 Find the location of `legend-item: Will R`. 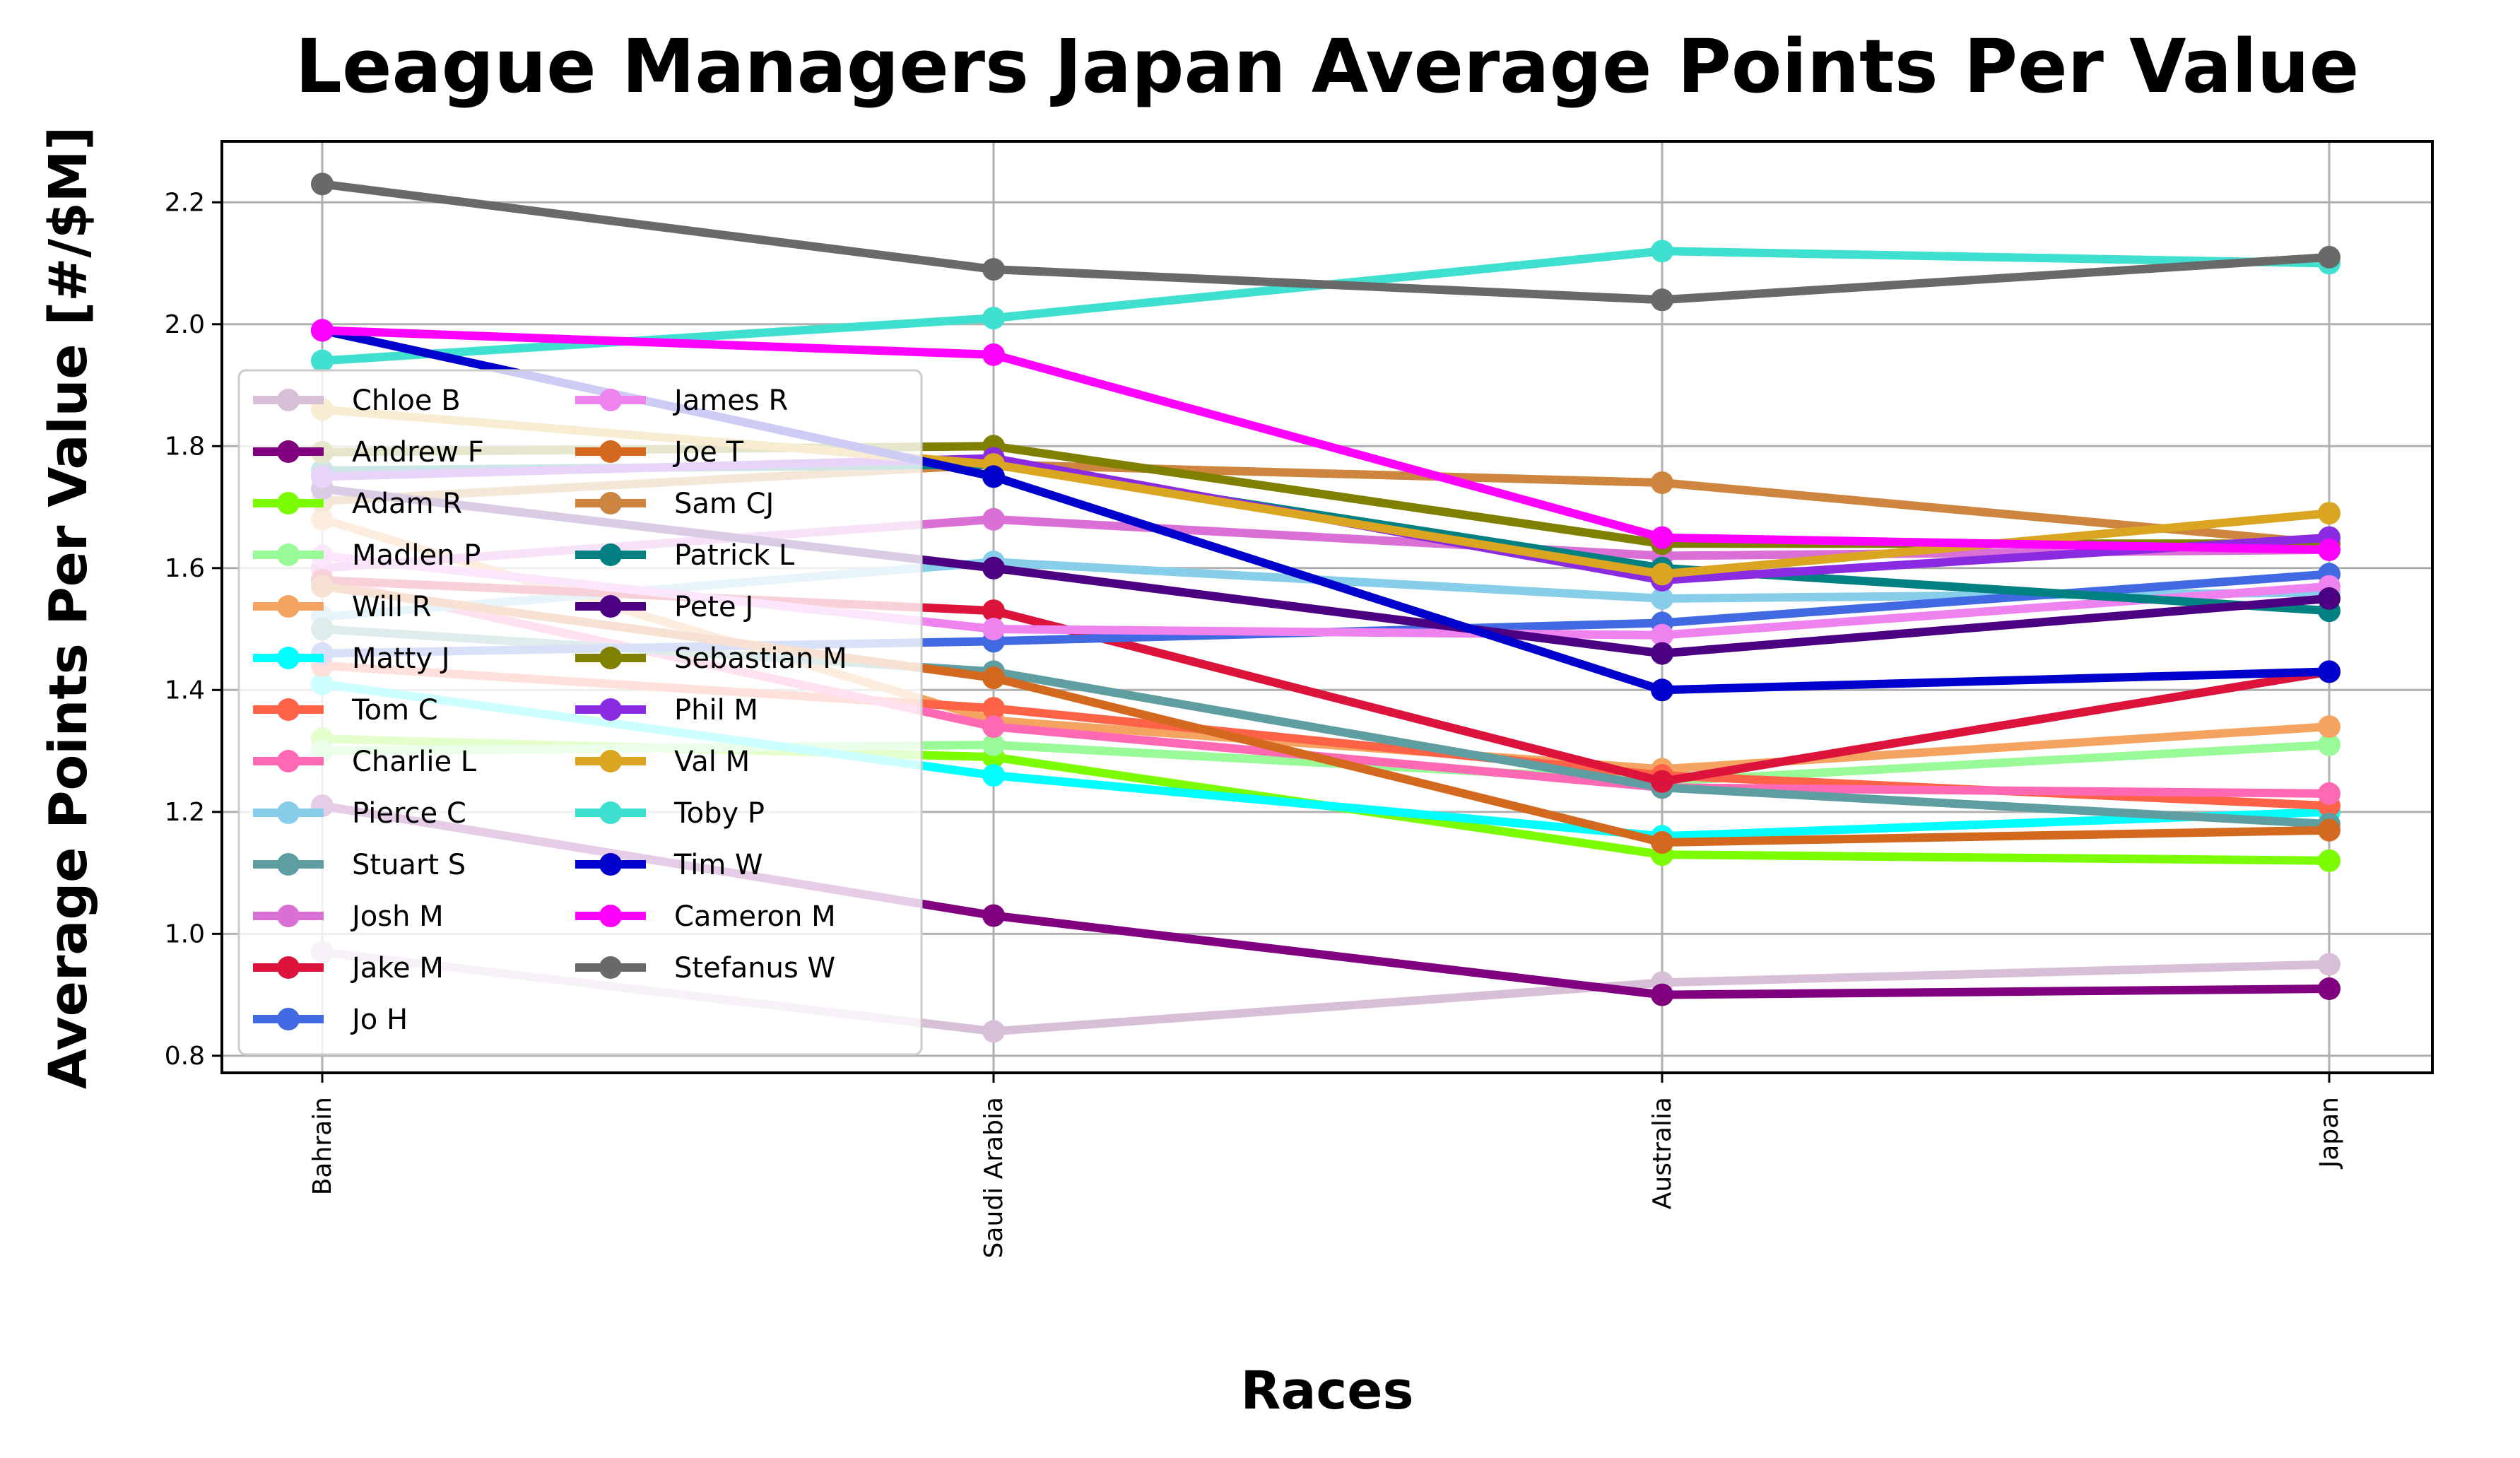

legend-item: Will R is located at coordinates (343, 607).